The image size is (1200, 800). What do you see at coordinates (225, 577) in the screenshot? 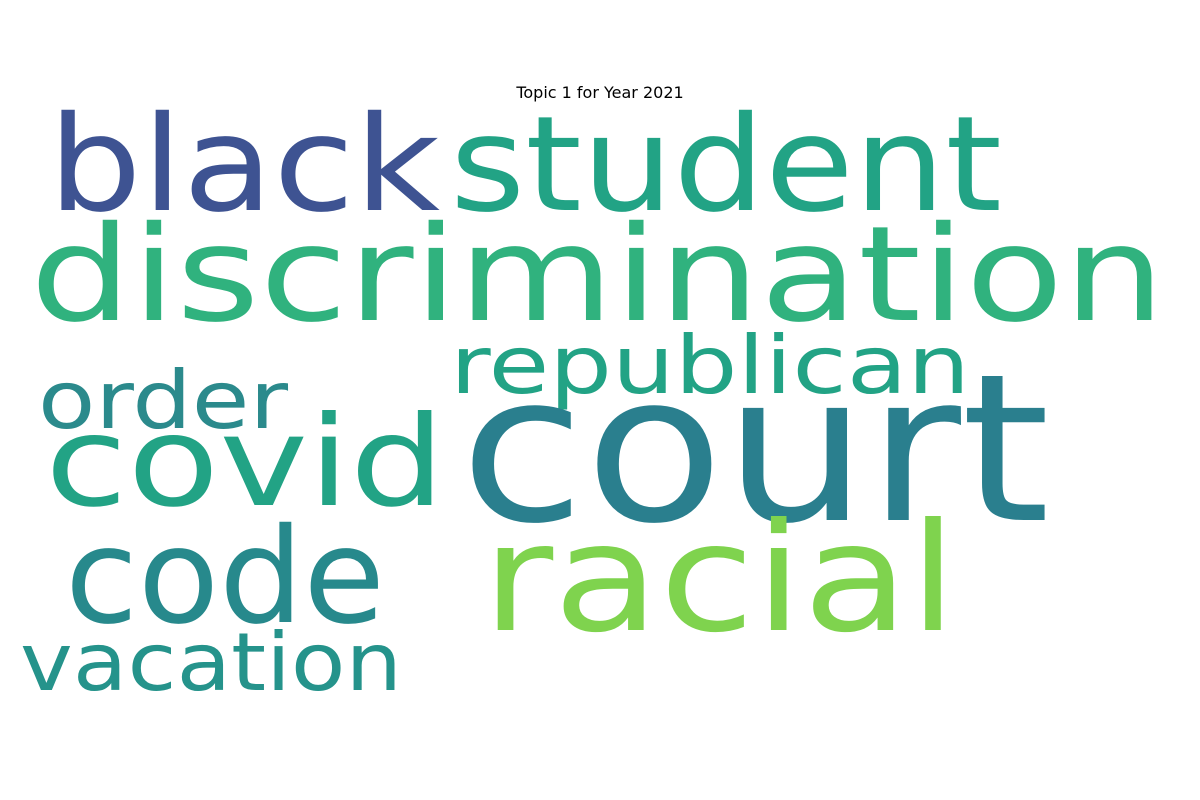
I see `word-code: code` at bounding box center [225, 577].